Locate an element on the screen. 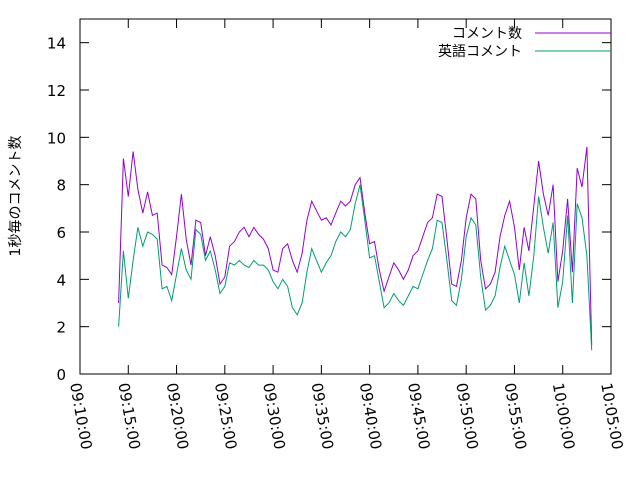 The image size is (640, 480). x-tick-label: 10:00:00 is located at coordinates (563, 415).